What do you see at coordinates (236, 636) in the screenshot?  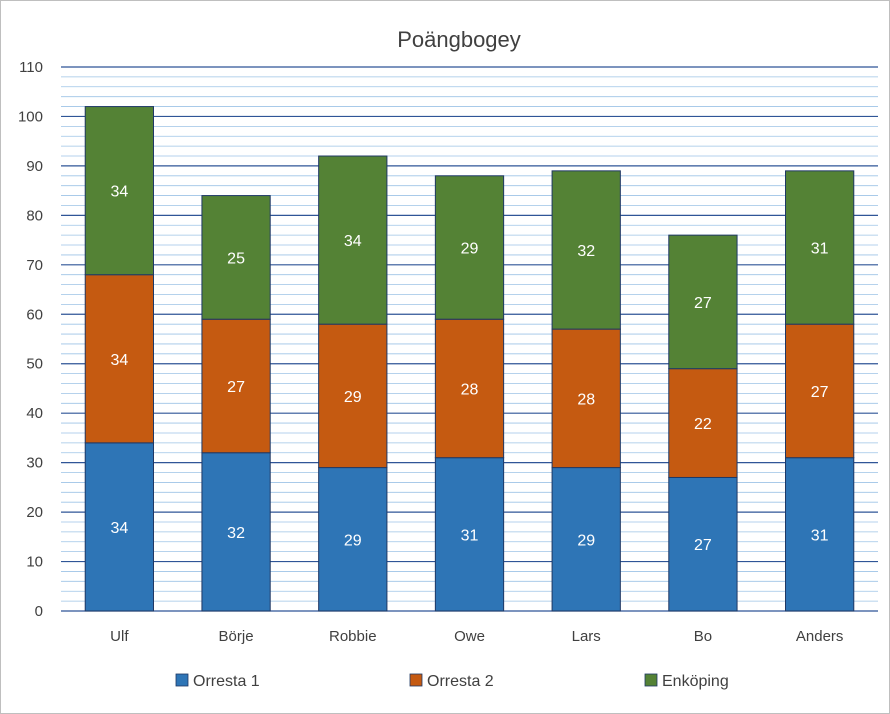 I see `x-tick-label: Börje` at bounding box center [236, 636].